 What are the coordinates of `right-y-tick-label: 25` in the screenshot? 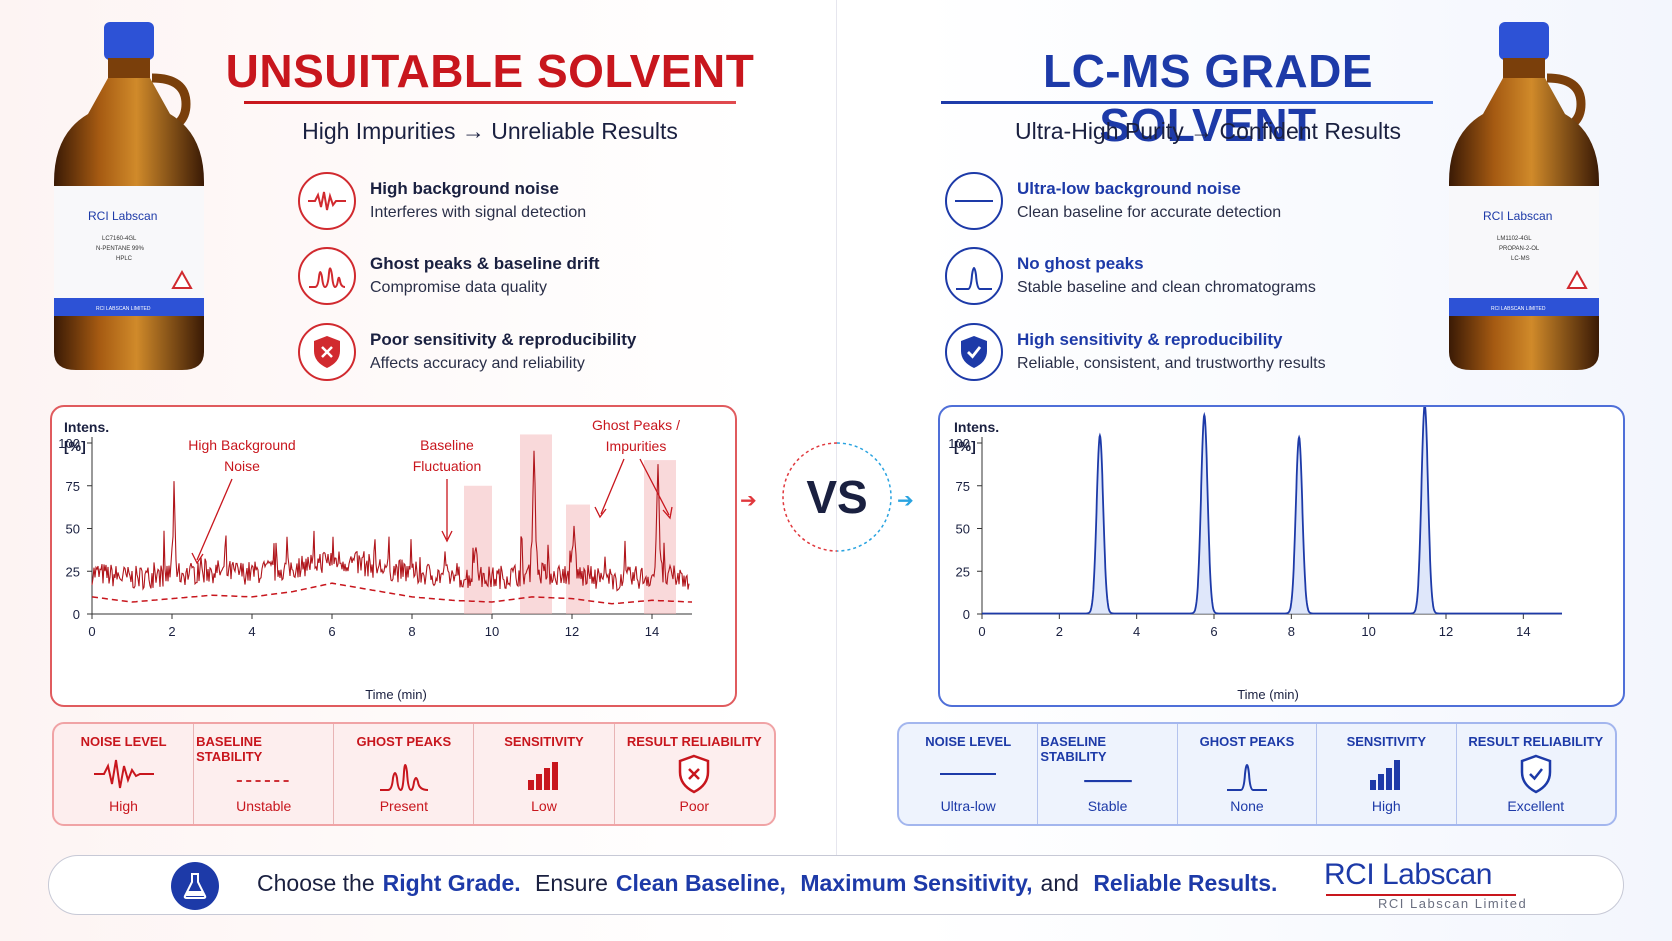 It's located at (963, 571).